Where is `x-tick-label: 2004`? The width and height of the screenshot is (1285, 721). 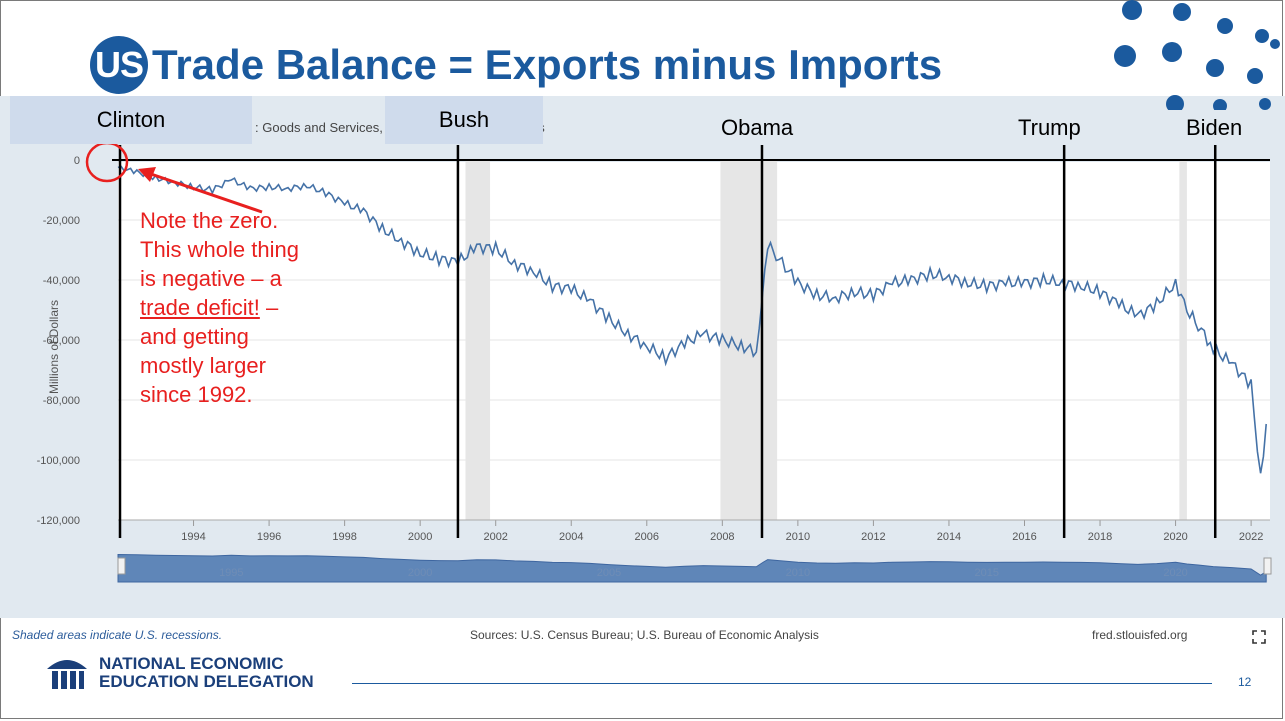
x-tick-label: 2004 is located at coordinates (571, 537).